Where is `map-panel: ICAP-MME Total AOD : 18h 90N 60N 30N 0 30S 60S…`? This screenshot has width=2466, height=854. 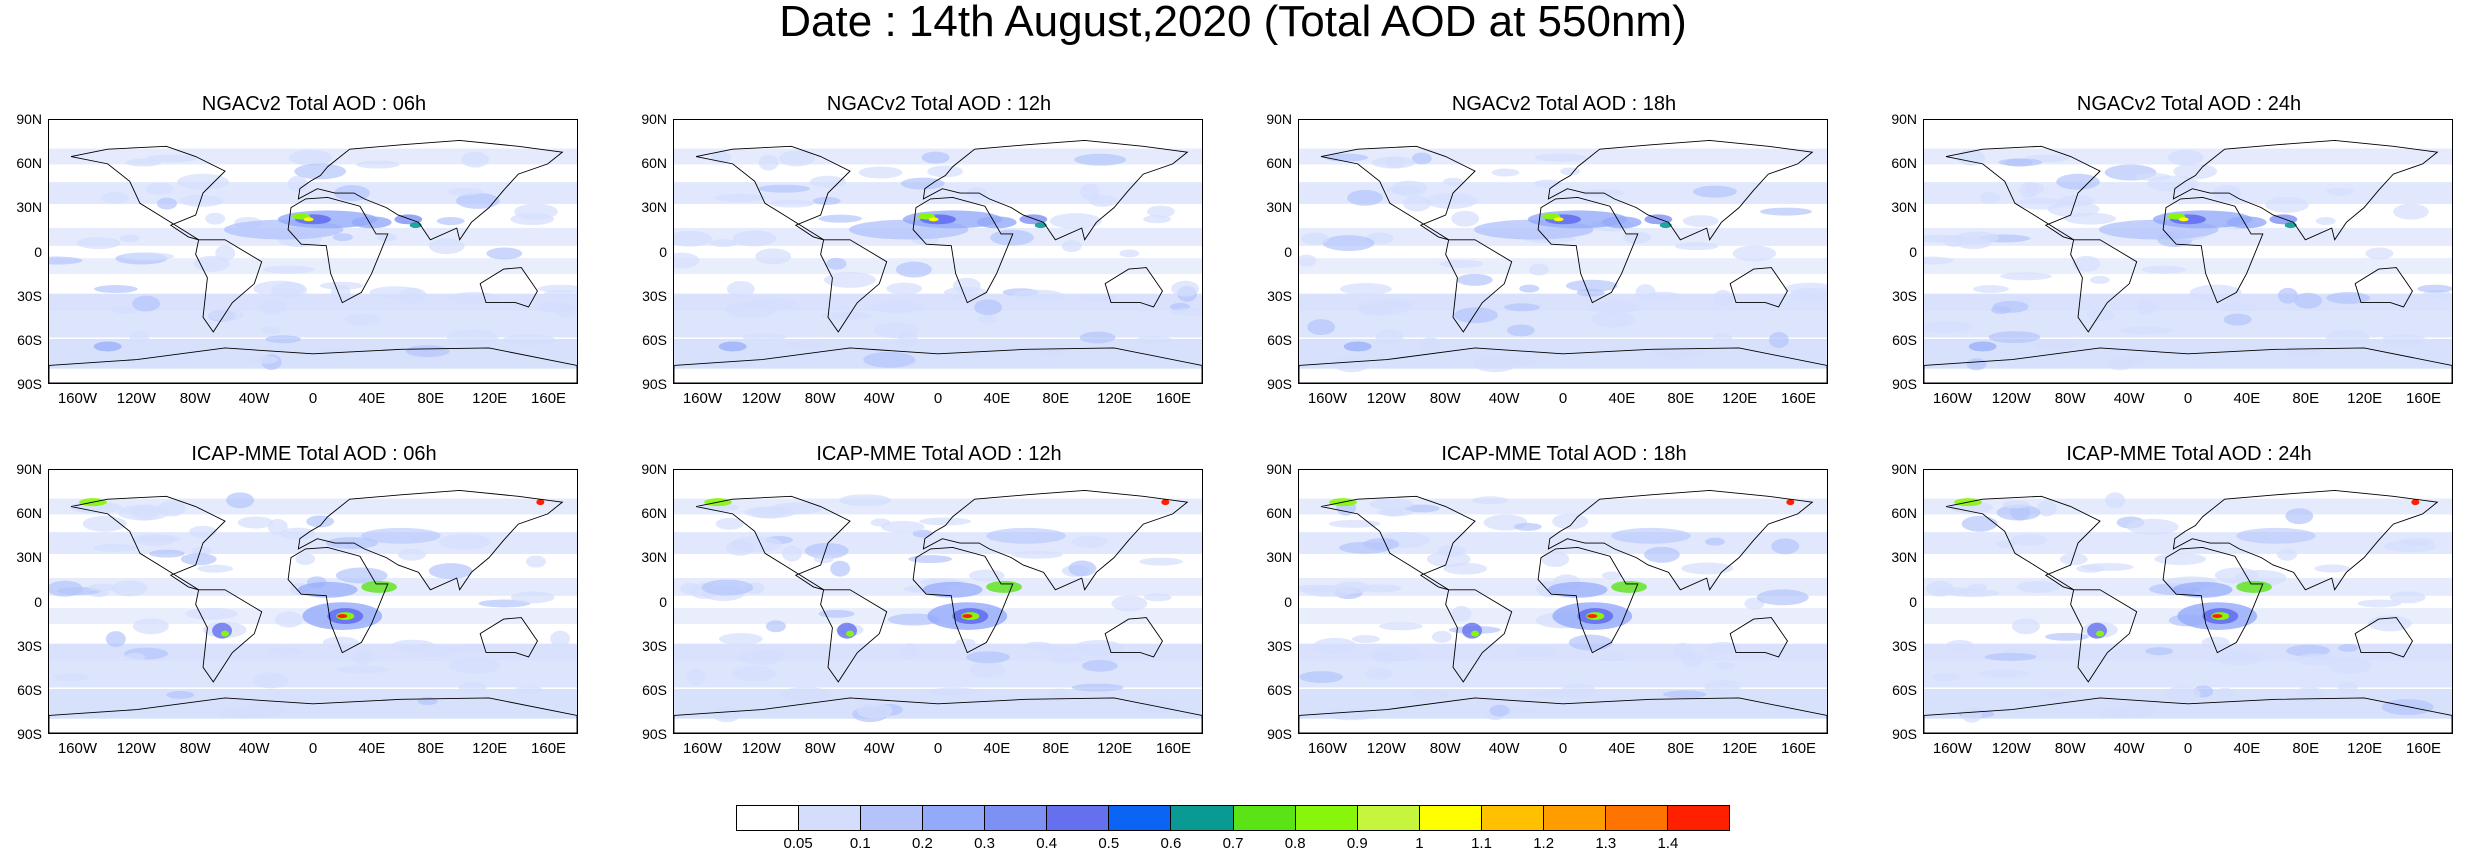 map-panel: ICAP-MME Total AOD : 18h 90N 60N 30N 0 30S 60S… is located at coordinates (1548, 612).